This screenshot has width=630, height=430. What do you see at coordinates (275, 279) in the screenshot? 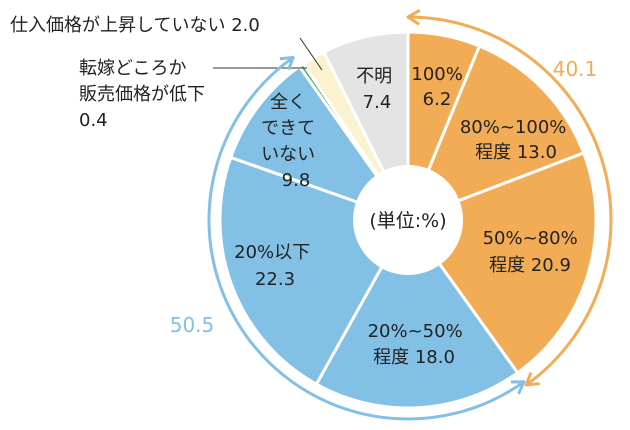
I see `slice-20-below-value: 22.3` at bounding box center [275, 279].